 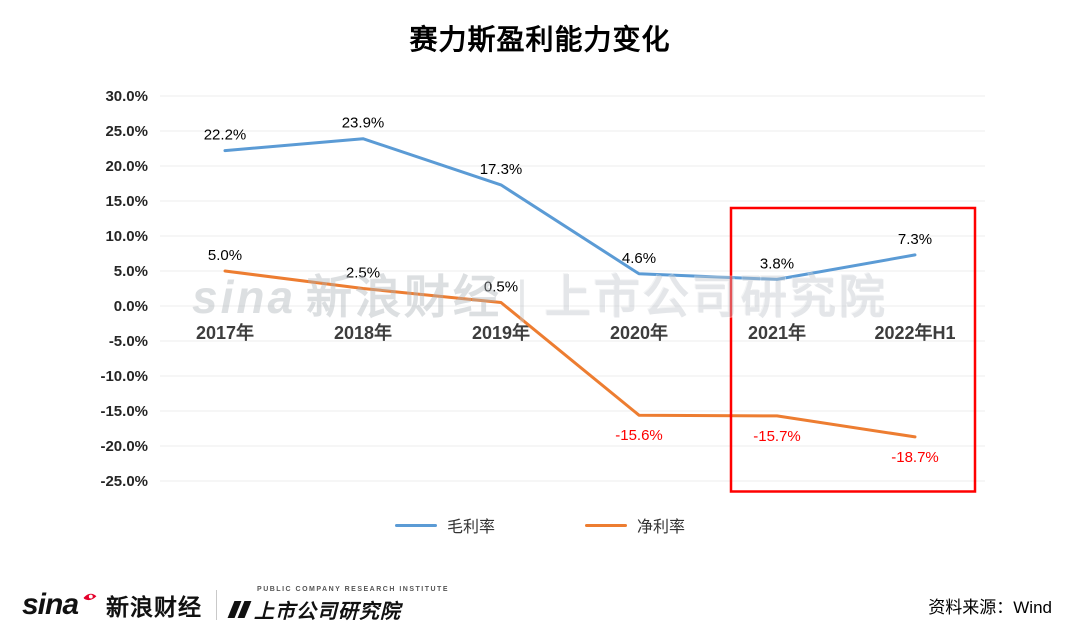 What do you see at coordinates (225, 135) in the screenshot?
I see `data-label: 22.2%` at bounding box center [225, 135].